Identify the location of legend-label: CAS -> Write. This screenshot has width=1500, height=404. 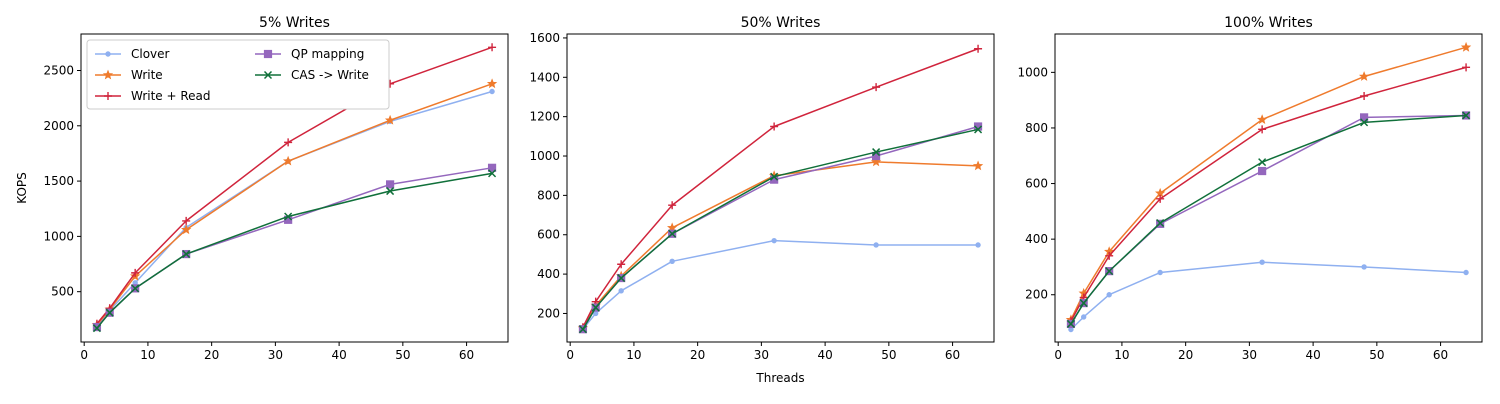
(330, 75).